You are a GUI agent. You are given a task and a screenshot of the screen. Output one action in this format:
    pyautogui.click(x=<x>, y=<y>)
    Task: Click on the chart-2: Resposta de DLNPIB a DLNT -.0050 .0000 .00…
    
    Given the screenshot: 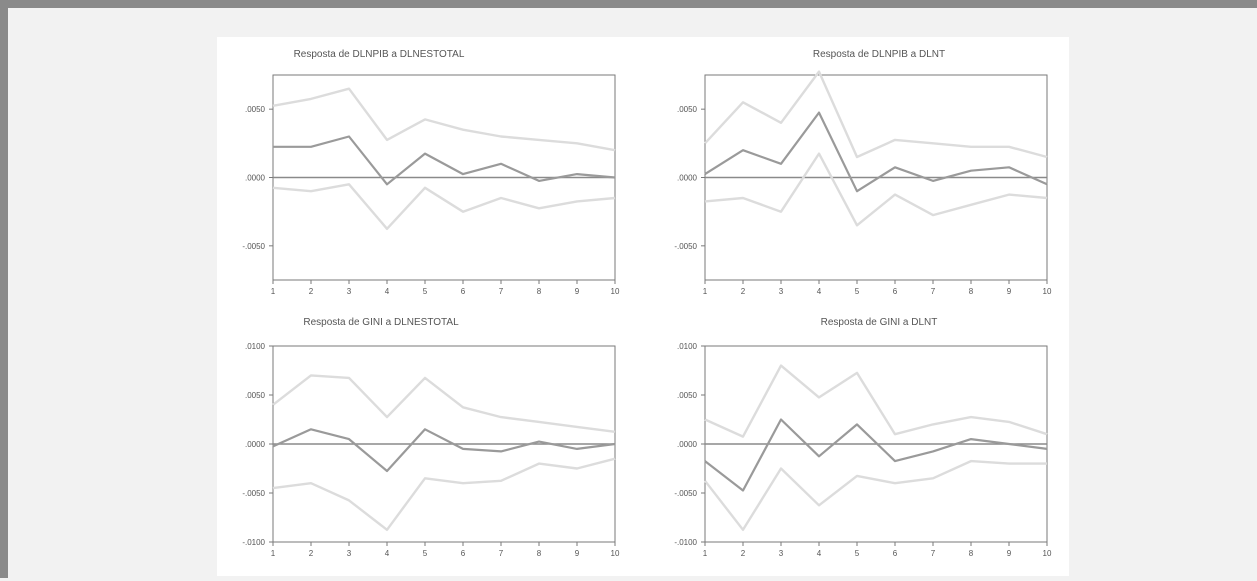 What is the action you would take?
    pyautogui.click(x=863, y=172)
    